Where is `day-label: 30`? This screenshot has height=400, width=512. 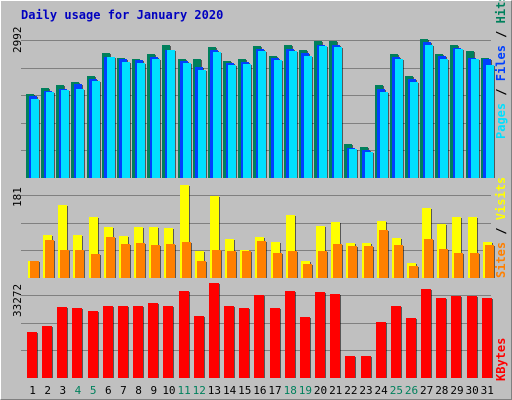
day-label: 30 is located at coordinates (472, 390).